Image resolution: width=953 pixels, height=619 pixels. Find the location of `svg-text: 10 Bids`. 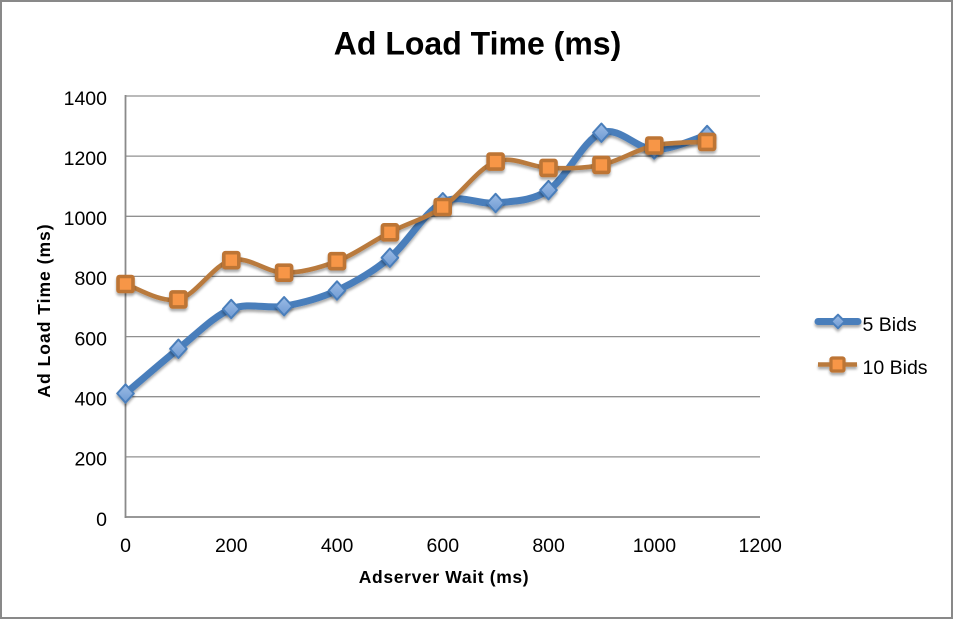

svg-text: 10 Bids is located at coordinates (895, 368).